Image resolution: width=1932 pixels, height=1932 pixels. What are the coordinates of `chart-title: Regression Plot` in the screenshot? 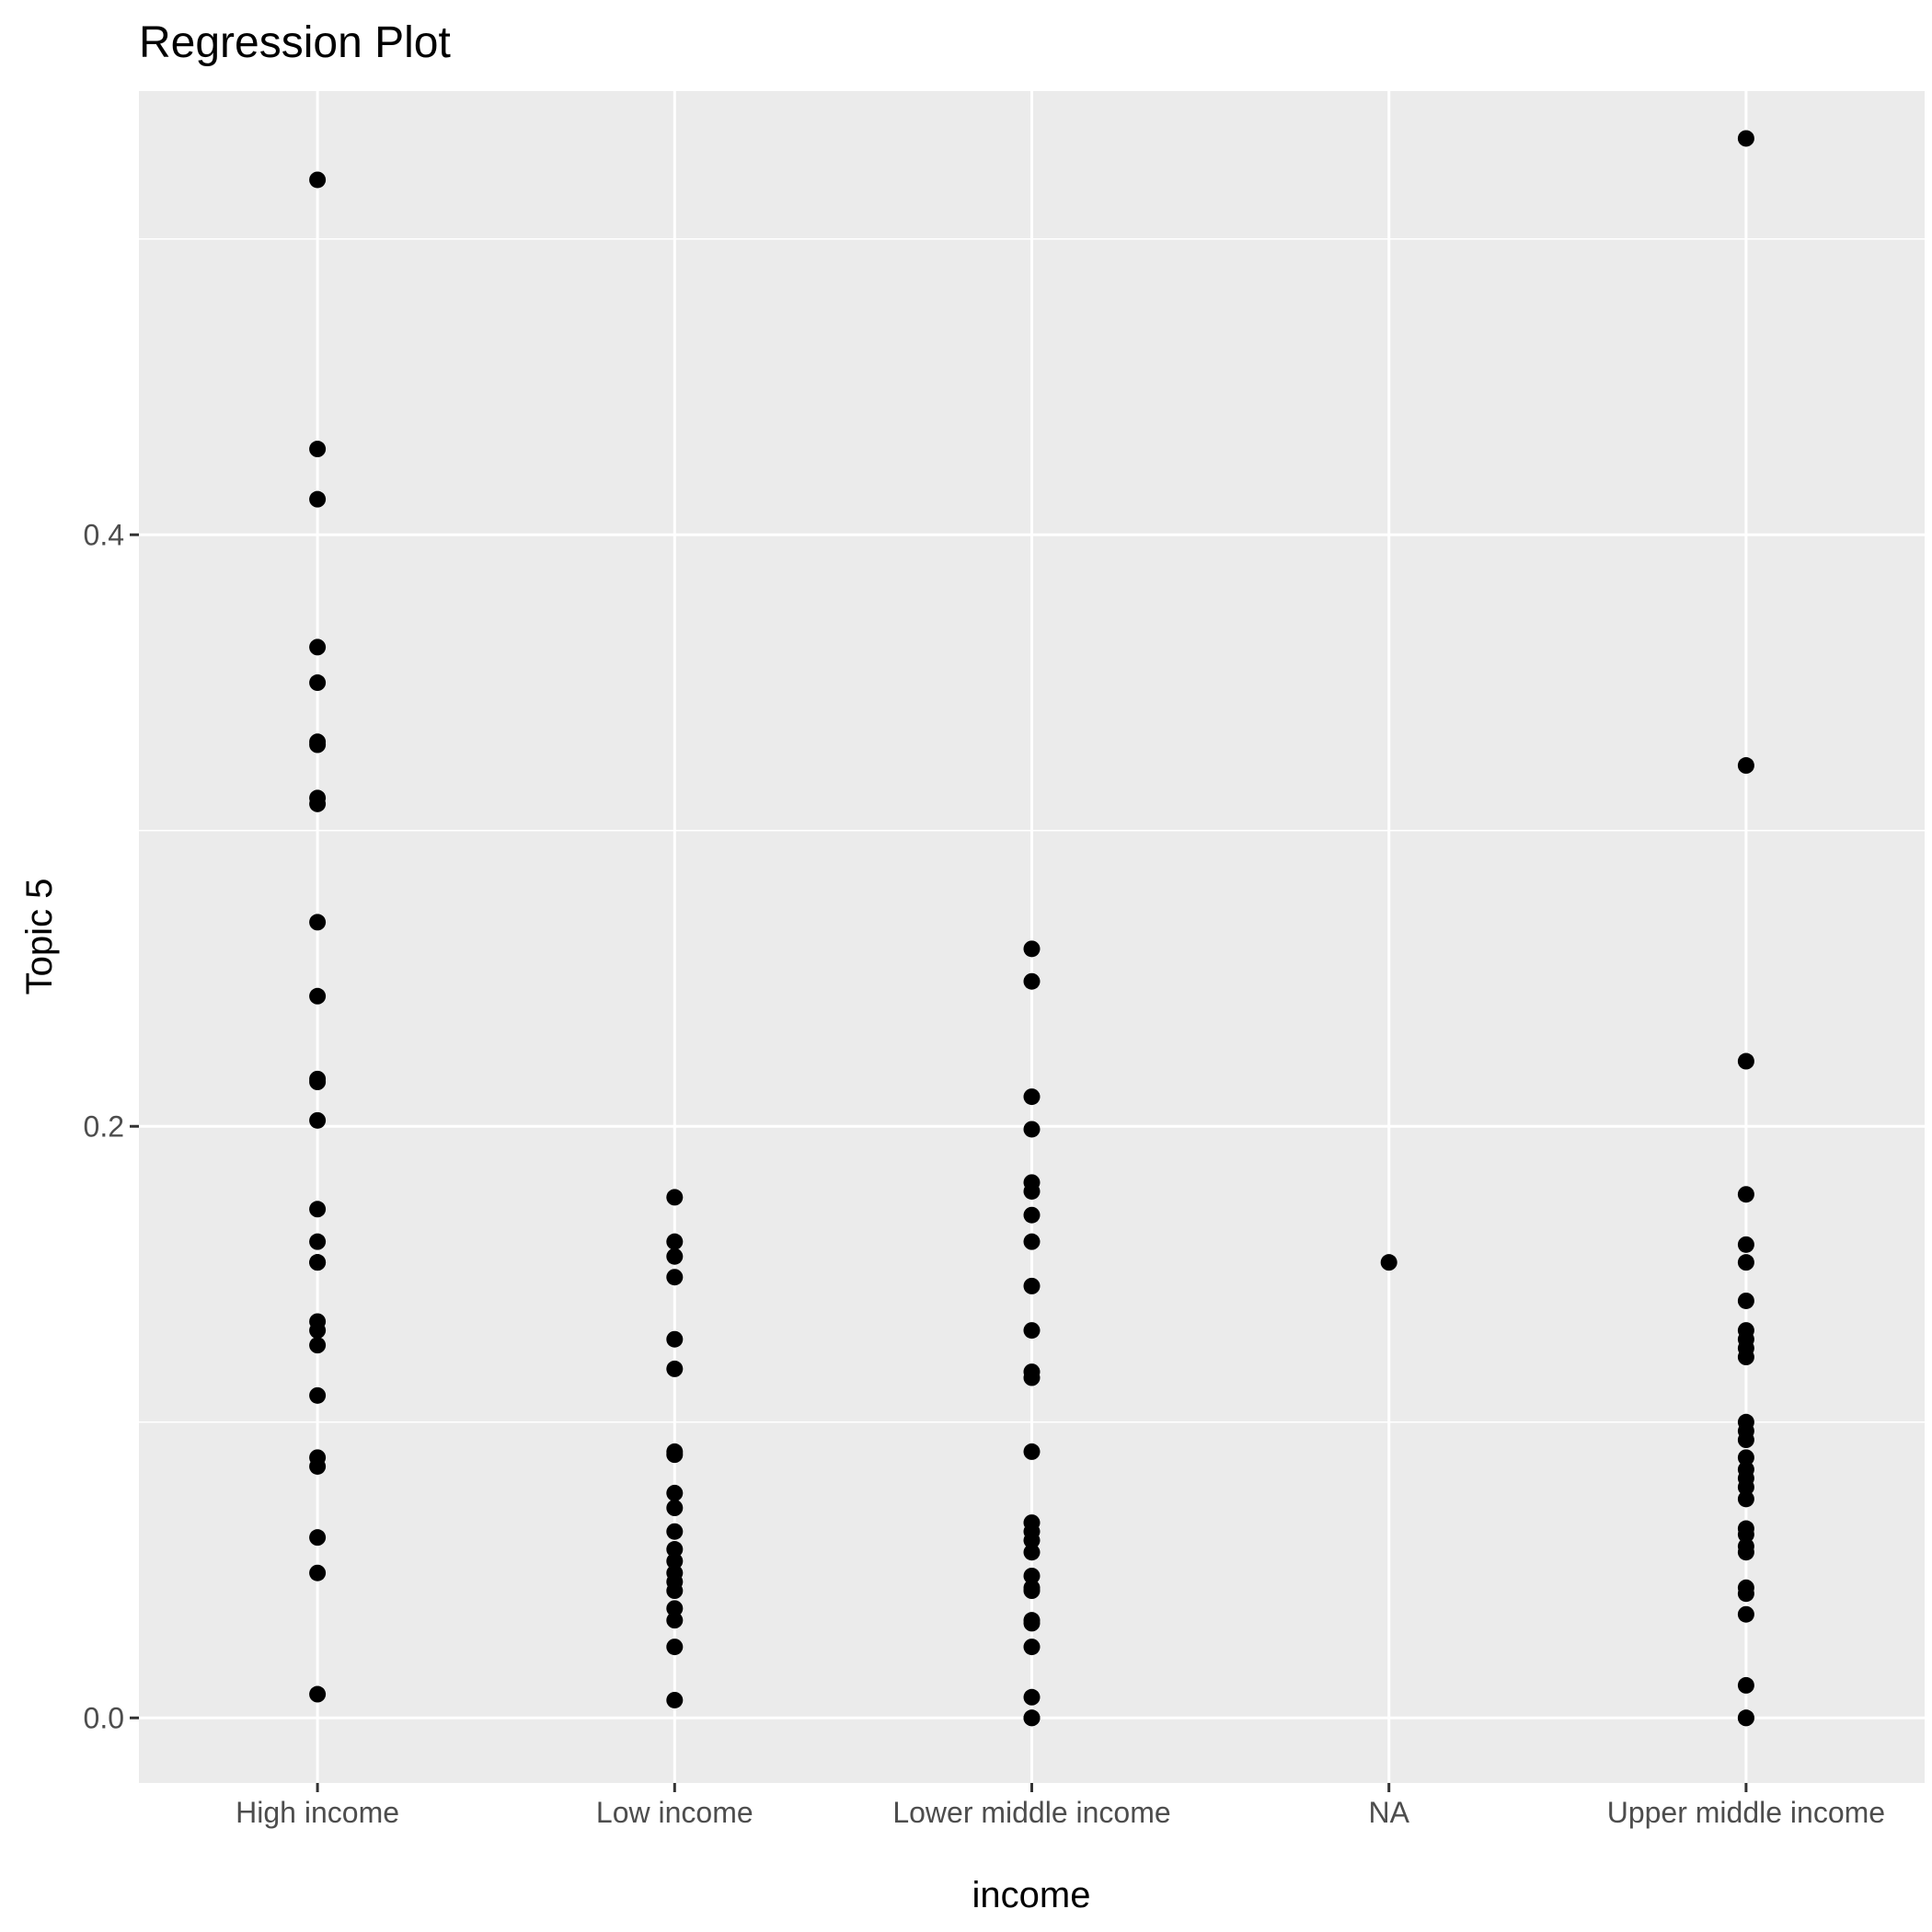 It's located at (295, 42).